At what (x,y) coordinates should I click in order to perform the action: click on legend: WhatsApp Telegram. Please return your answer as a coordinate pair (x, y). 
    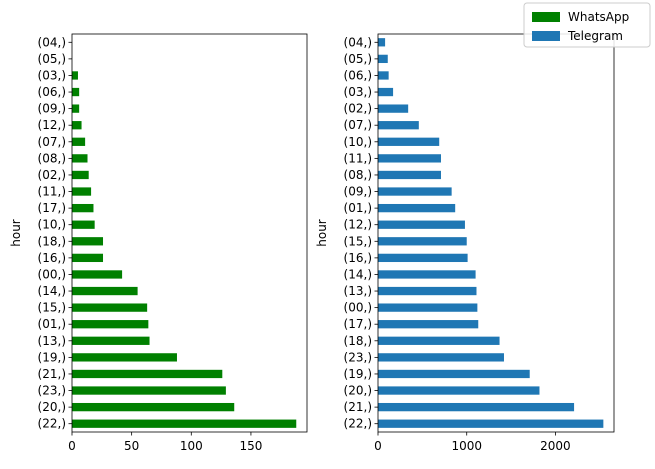
    Looking at the image, I should click on (587, 25).